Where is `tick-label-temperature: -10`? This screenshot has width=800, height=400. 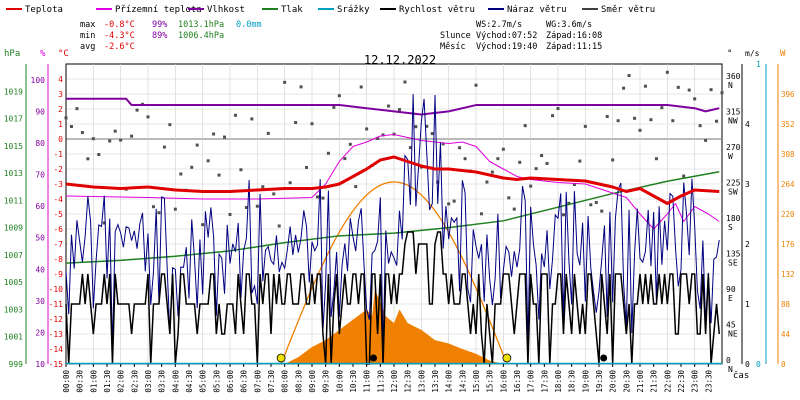
tick-label-temperature: -10 is located at coordinates (56, 289).